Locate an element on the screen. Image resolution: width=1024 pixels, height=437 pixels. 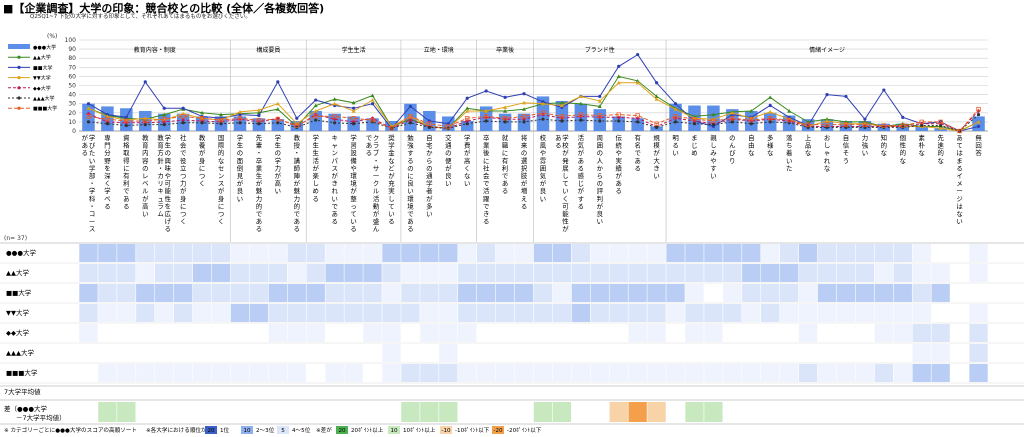
x-tick-char: 良 is located at coordinates (240, 190).